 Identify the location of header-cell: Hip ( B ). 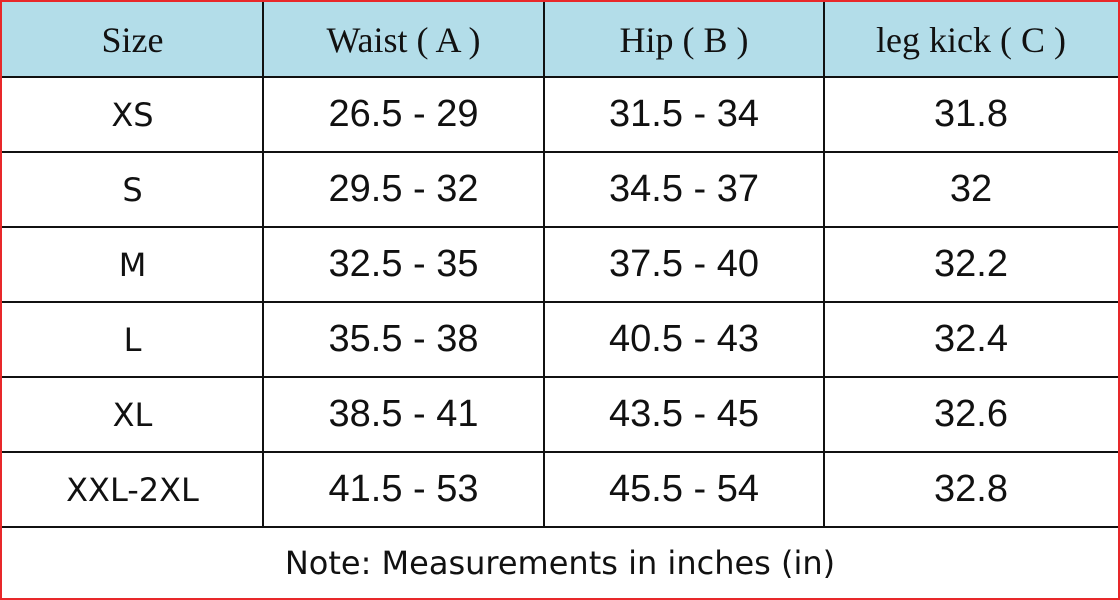
(684, 39).